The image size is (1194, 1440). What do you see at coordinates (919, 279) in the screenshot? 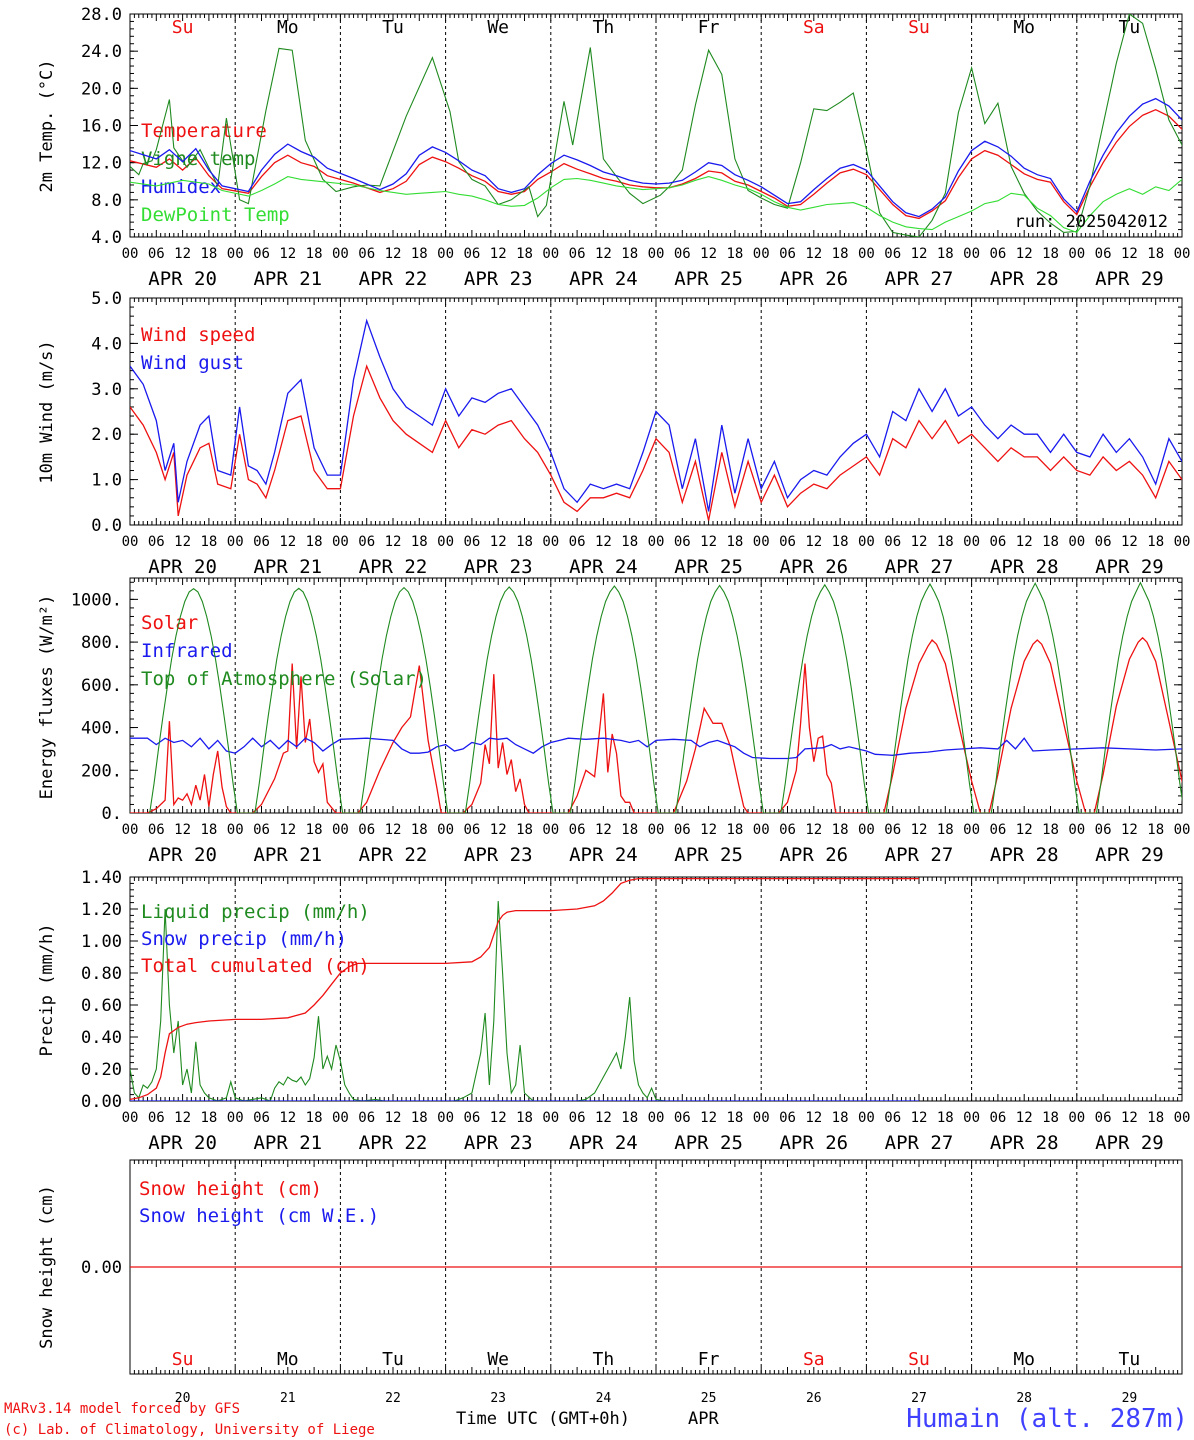
I see `date-label: APR 27` at bounding box center [919, 279].